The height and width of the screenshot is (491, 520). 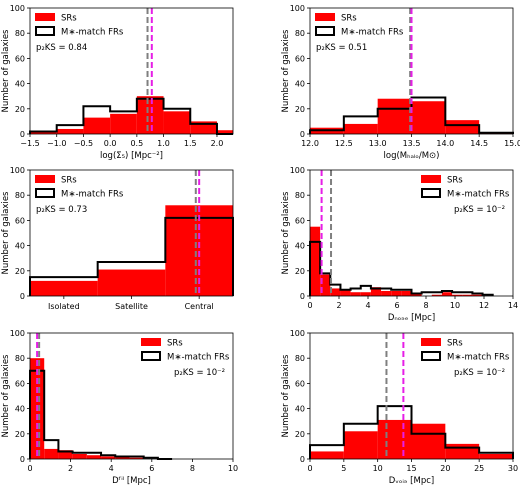 I want to click on x-axis-label: Dₙₒₔₑ [Mpc], so click(x=411, y=318).